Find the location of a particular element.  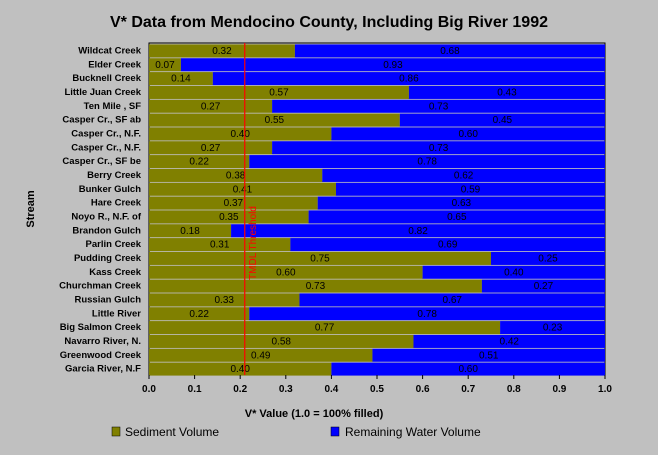

data-label-water: 0.63 is located at coordinates (462, 203).